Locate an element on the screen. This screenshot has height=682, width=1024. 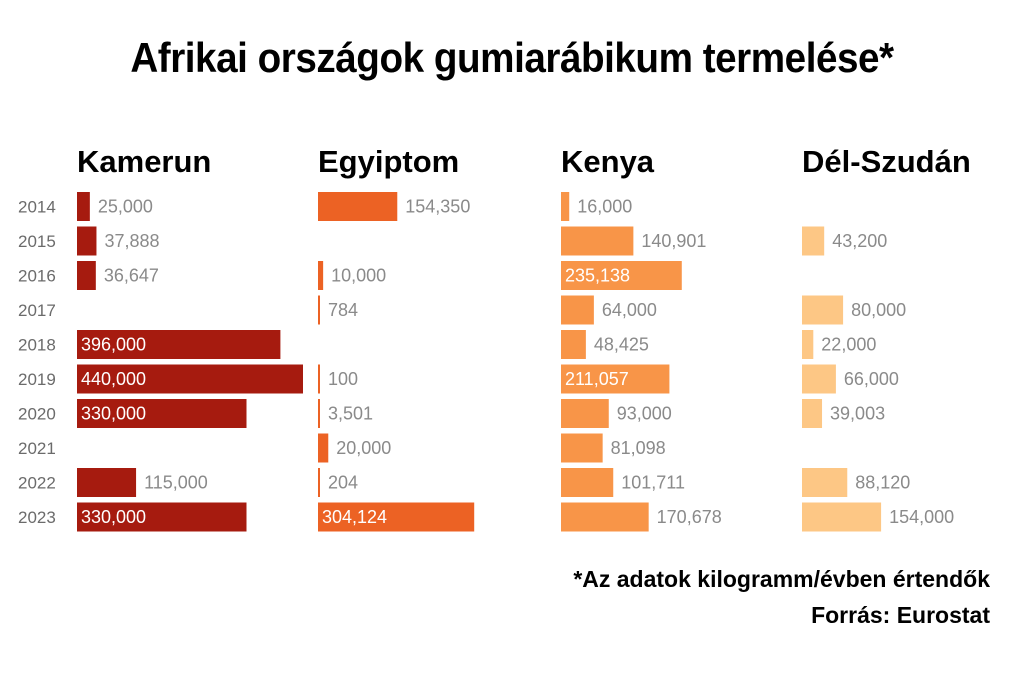
bar-kamerun-2018 is located at coordinates (179, 344).